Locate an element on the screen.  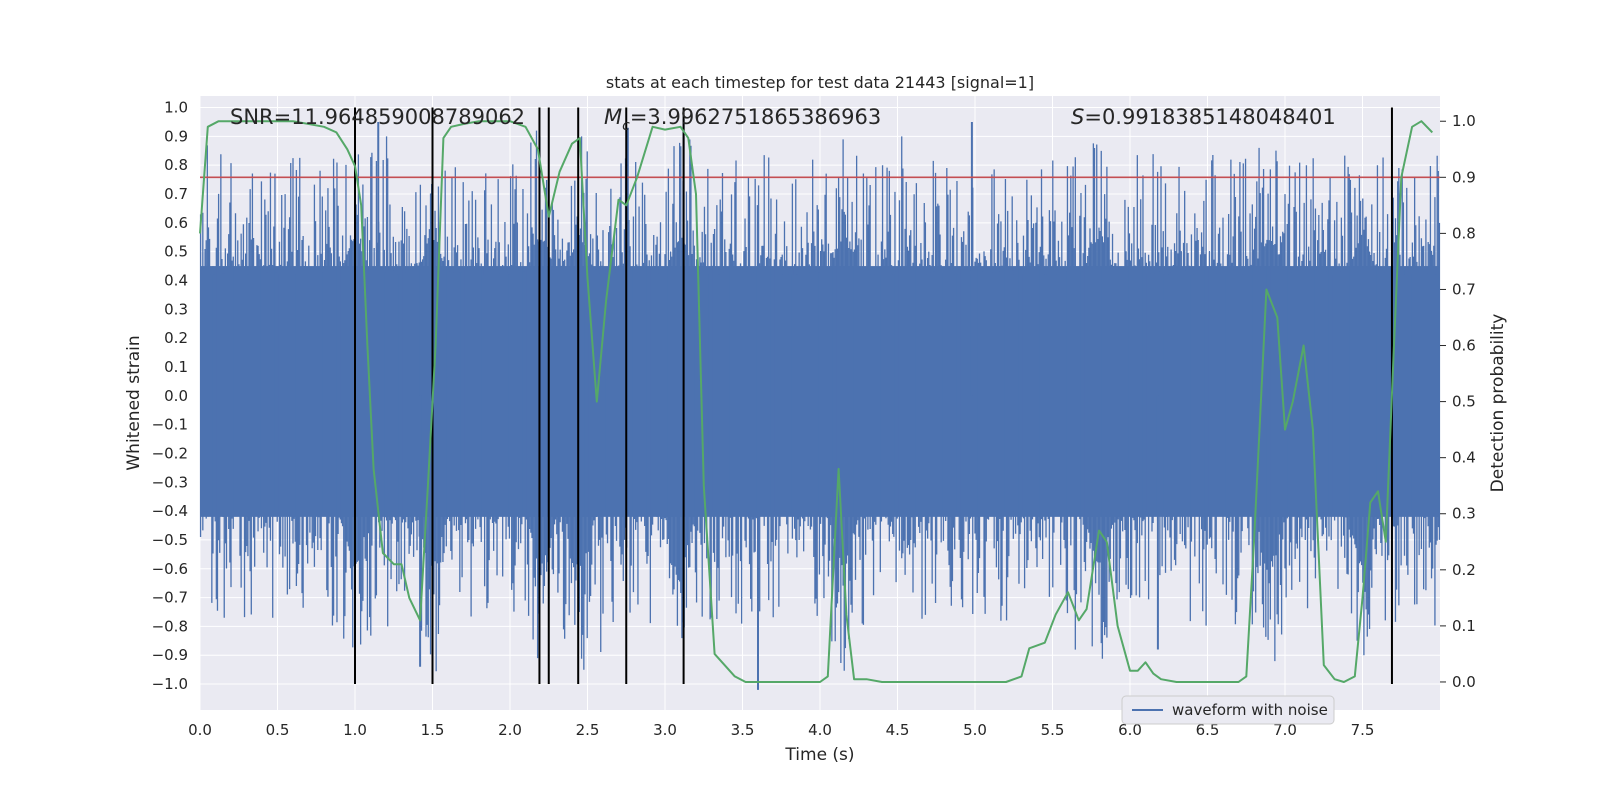
y-tick-label-left: 0.7 is located at coordinates (176, 194).